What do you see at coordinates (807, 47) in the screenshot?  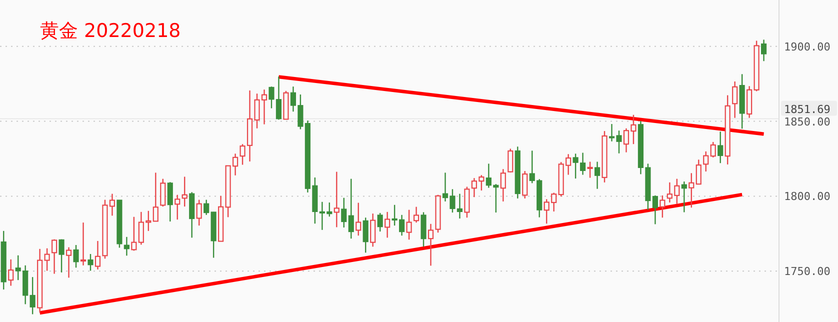 I see `y-tick-label: 1900.00` at bounding box center [807, 47].